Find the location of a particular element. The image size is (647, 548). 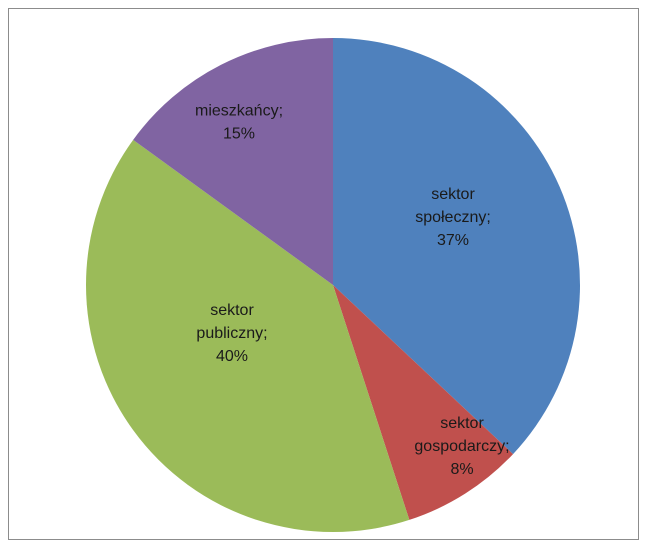

slice-label-2-line-2: 40% is located at coordinates (232, 356).